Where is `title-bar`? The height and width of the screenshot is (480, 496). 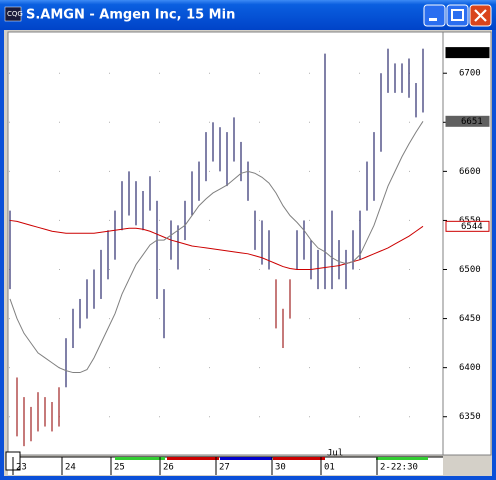
title-bar is located at coordinates (248, 15).